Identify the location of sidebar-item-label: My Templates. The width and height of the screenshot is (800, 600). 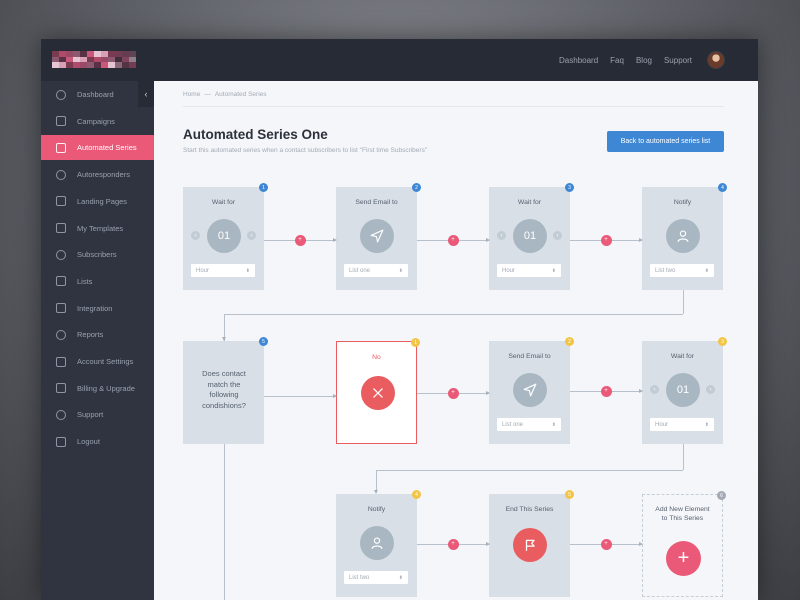
(100, 228).